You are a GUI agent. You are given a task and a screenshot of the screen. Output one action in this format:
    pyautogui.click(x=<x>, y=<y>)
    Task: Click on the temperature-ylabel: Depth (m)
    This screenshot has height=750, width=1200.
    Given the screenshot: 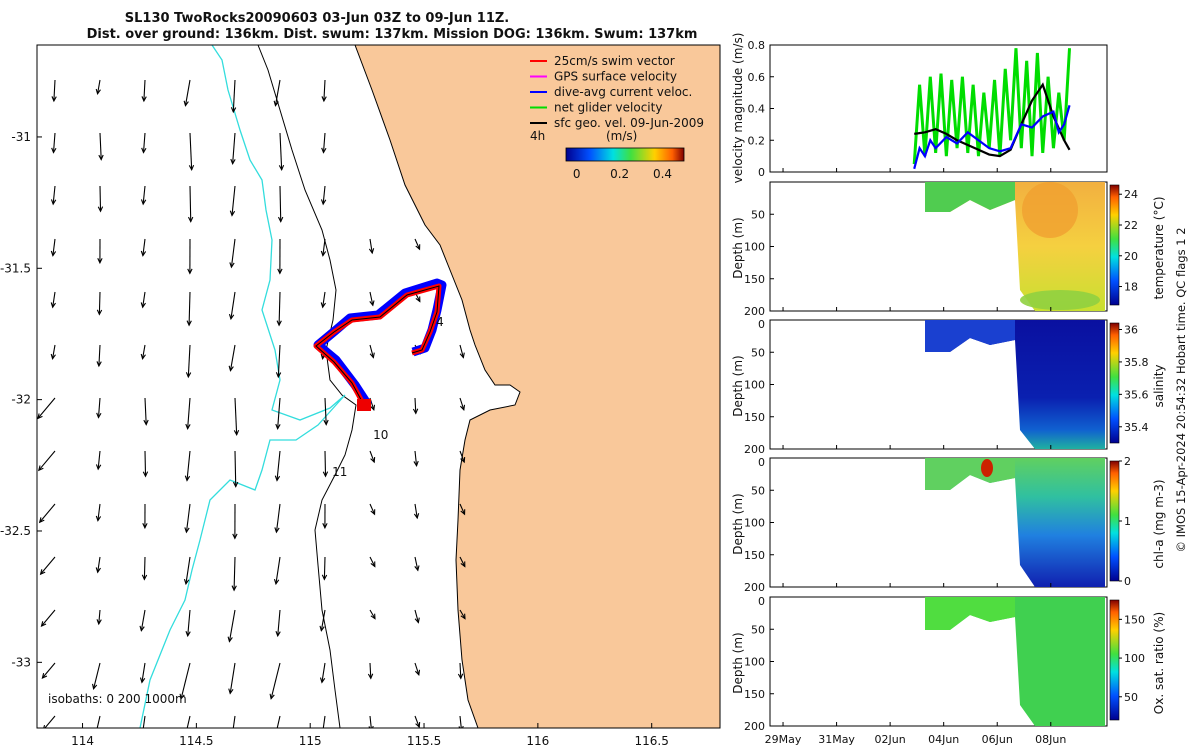 What is the action you would take?
    pyautogui.click(x=738, y=247)
    